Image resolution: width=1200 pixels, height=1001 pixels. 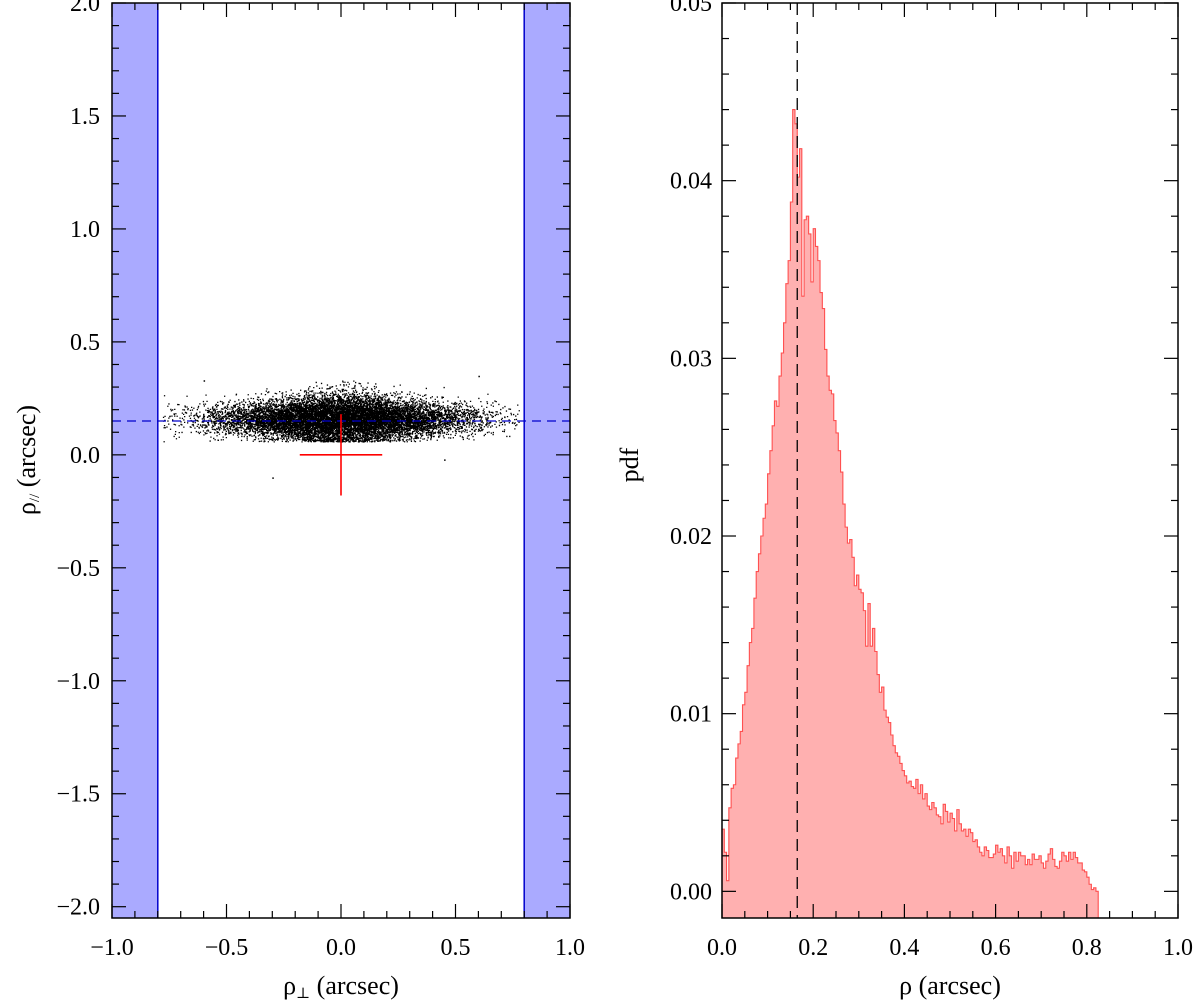 What do you see at coordinates (341, 986) in the screenshot?
I see `left-xlabel: ρ⊥ (arcsec)` at bounding box center [341, 986].